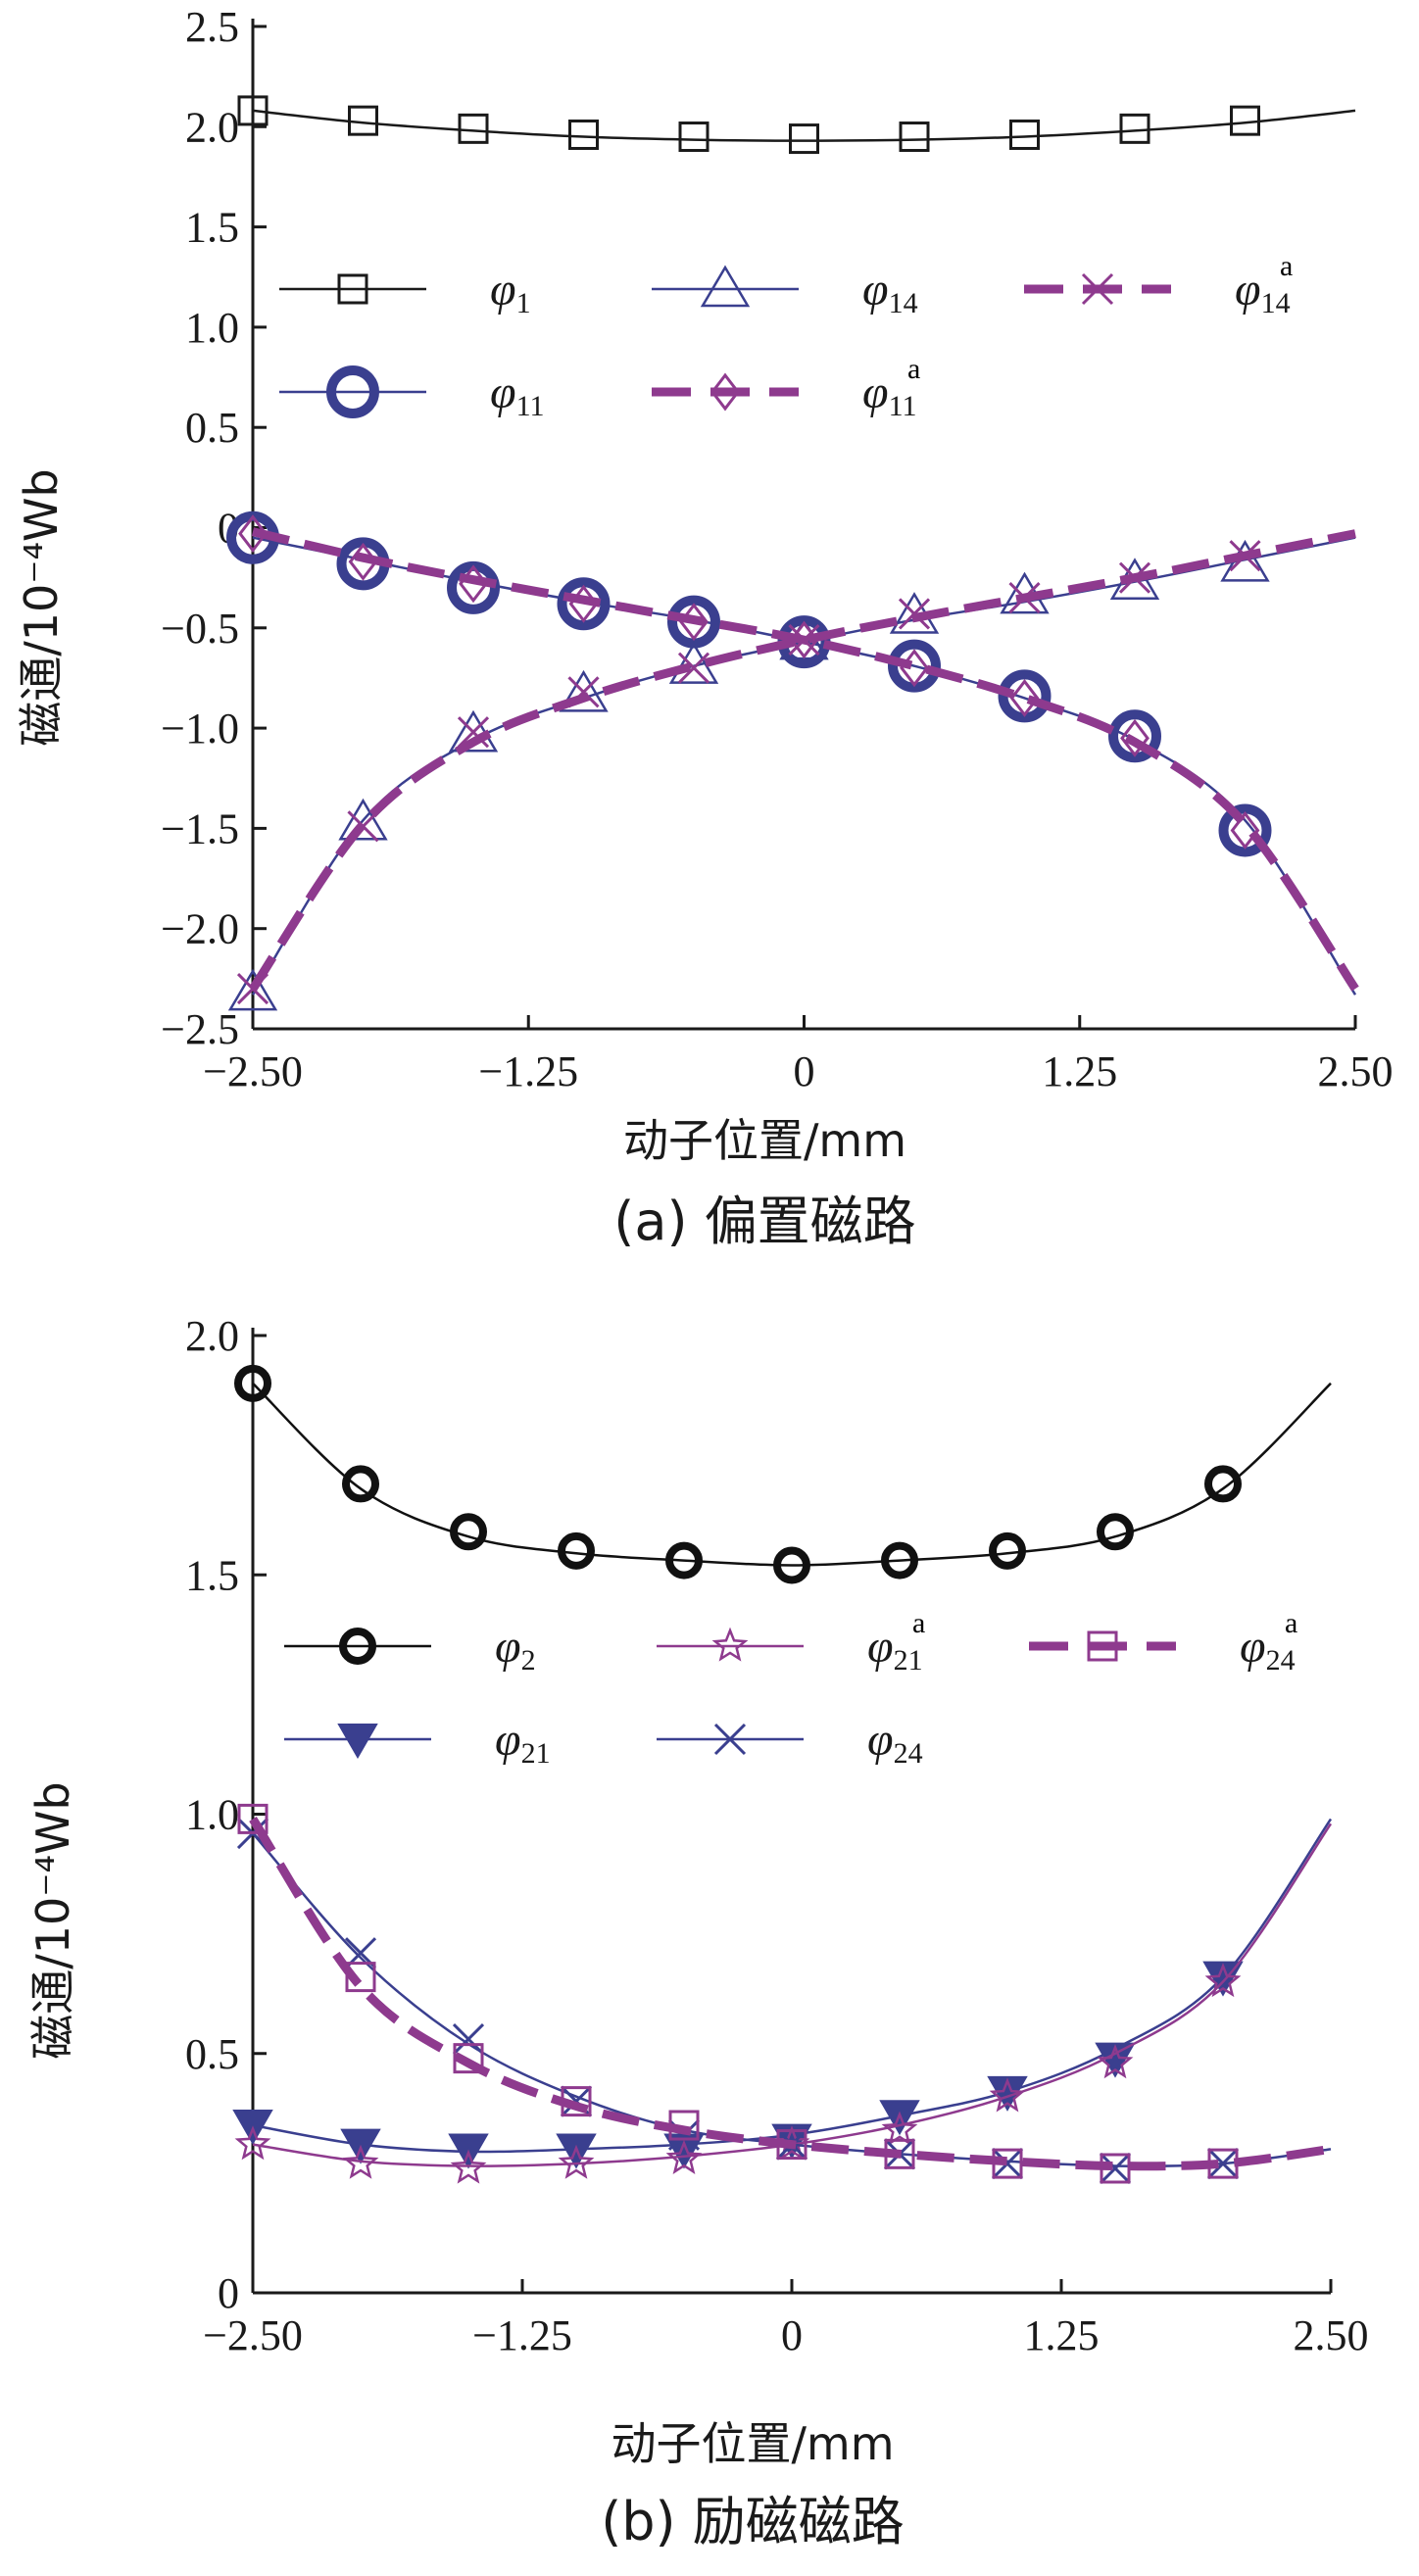 This screenshot has width=1419, height=2576. I want to click on y-tick-label: −1.0, so click(200, 729).